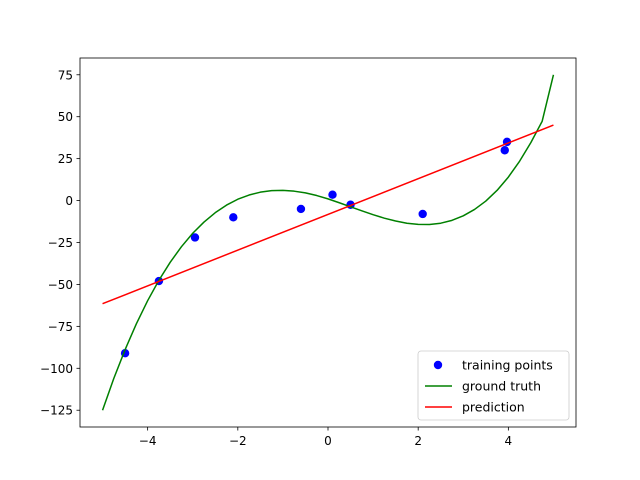 The image size is (640, 480). Describe the element at coordinates (60, 285) in the screenshot. I see `y-tick-label: −50` at that location.